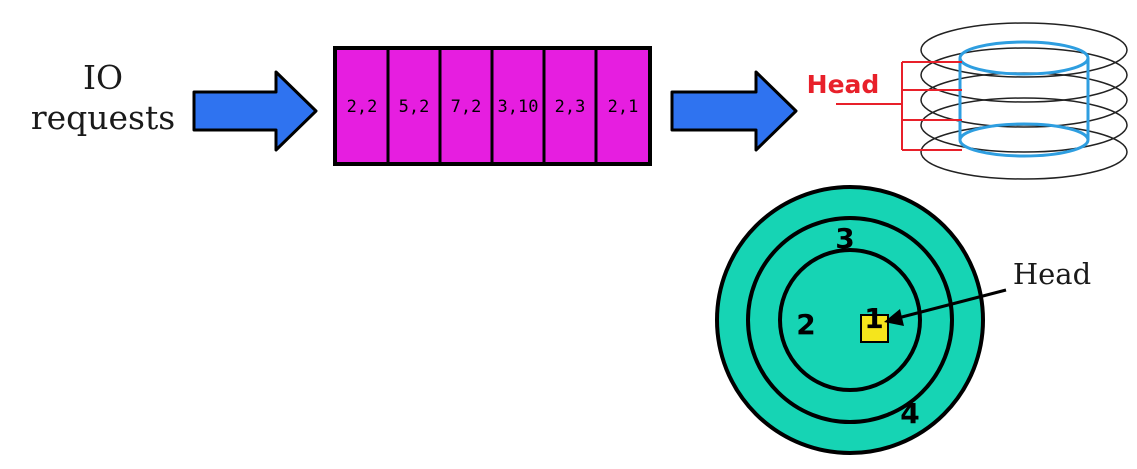 The image size is (1137, 469). What do you see at coordinates (1052, 274) in the screenshot?
I see `platter-head-label: Head` at bounding box center [1052, 274].